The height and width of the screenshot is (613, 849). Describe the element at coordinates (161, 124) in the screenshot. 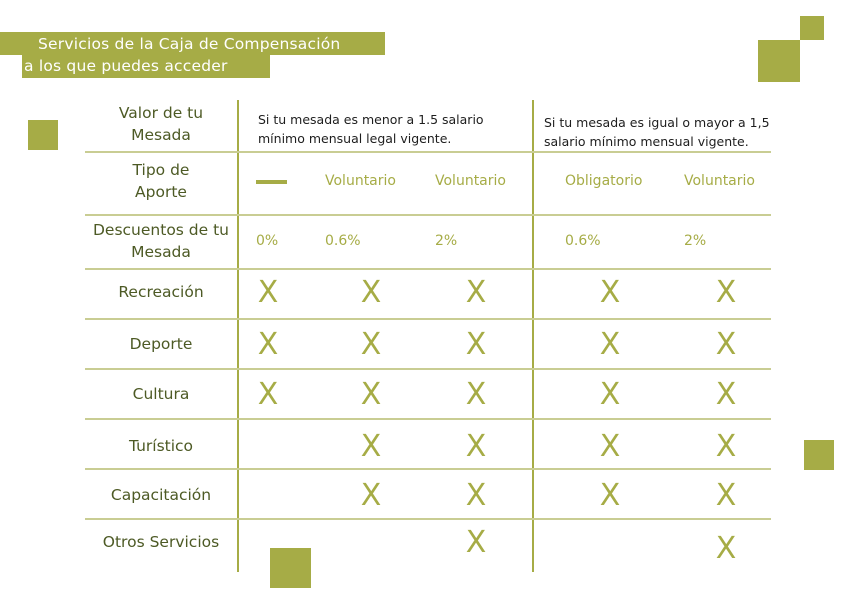

I see `row-label-valor: Valor de tu Mesada` at that location.